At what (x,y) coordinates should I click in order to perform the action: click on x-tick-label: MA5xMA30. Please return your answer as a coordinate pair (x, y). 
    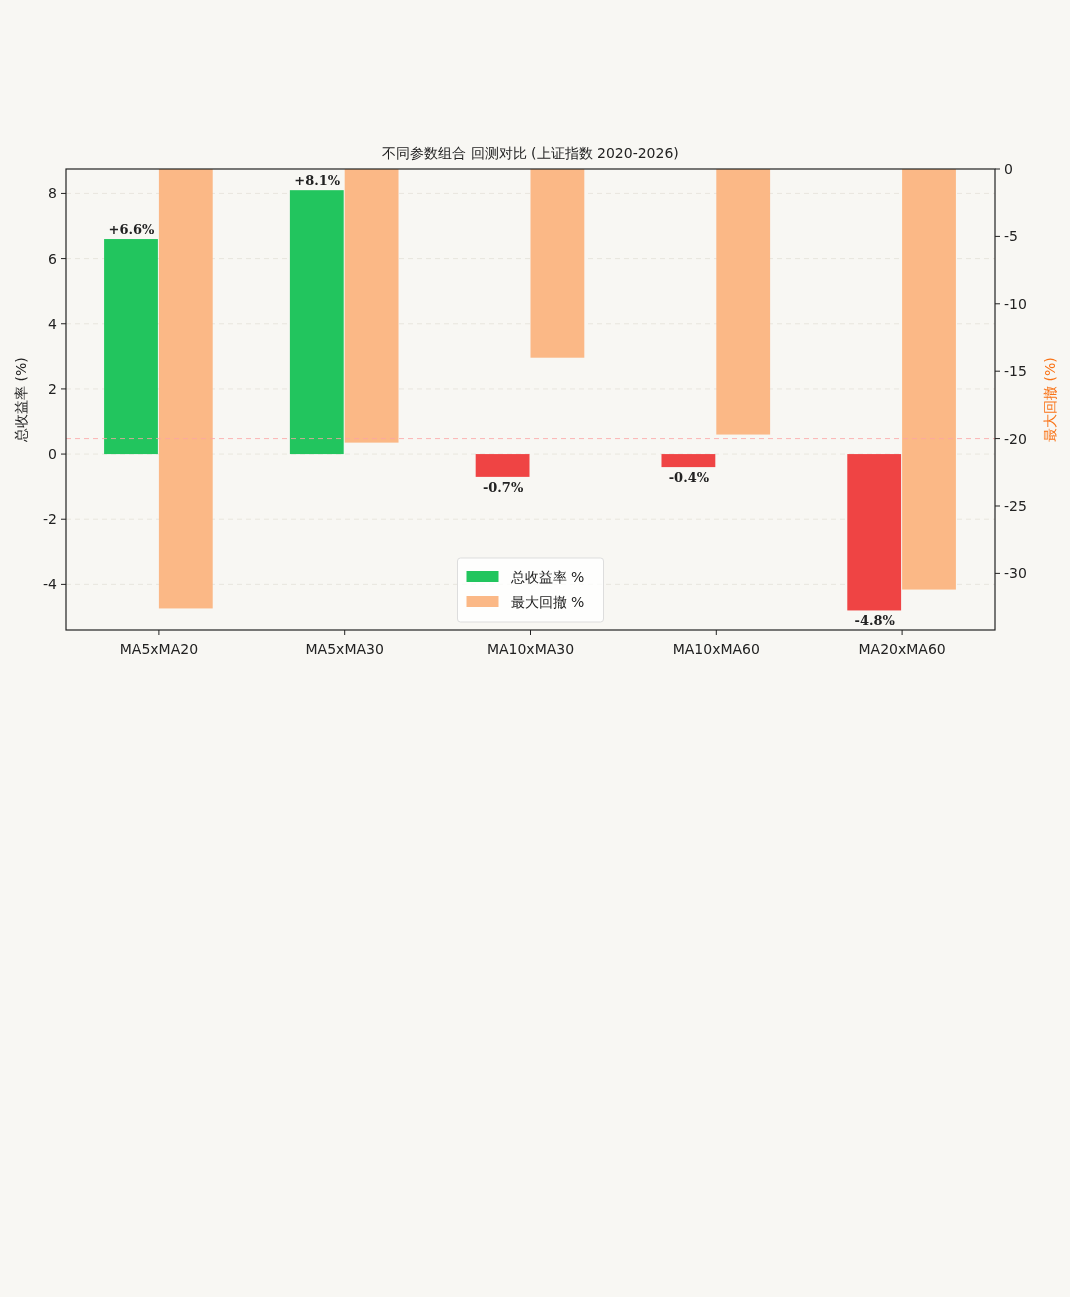
    Looking at the image, I should click on (344, 649).